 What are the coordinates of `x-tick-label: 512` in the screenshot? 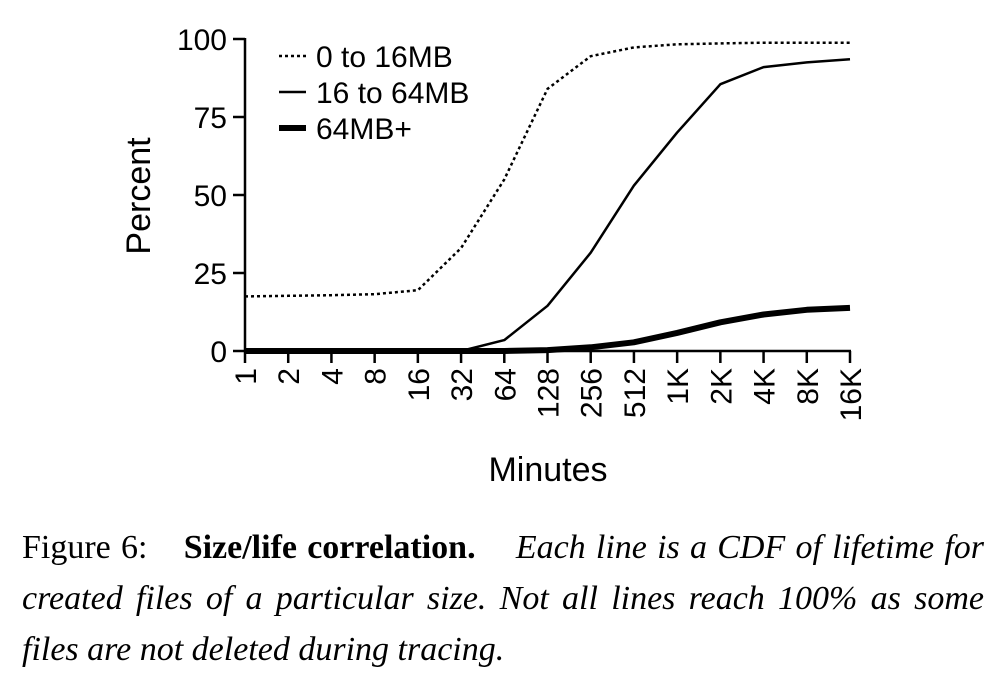 It's located at (635, 393).